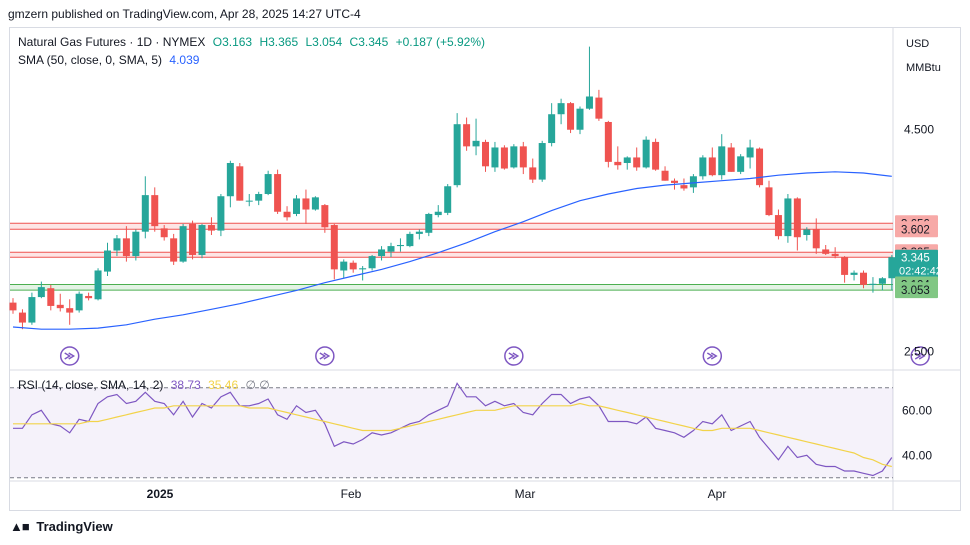  What do you see at coordinates (20, 526) in the screenshot?
I see `tradingview-logo-icon: ▲■` at bounding box center [20, 526].